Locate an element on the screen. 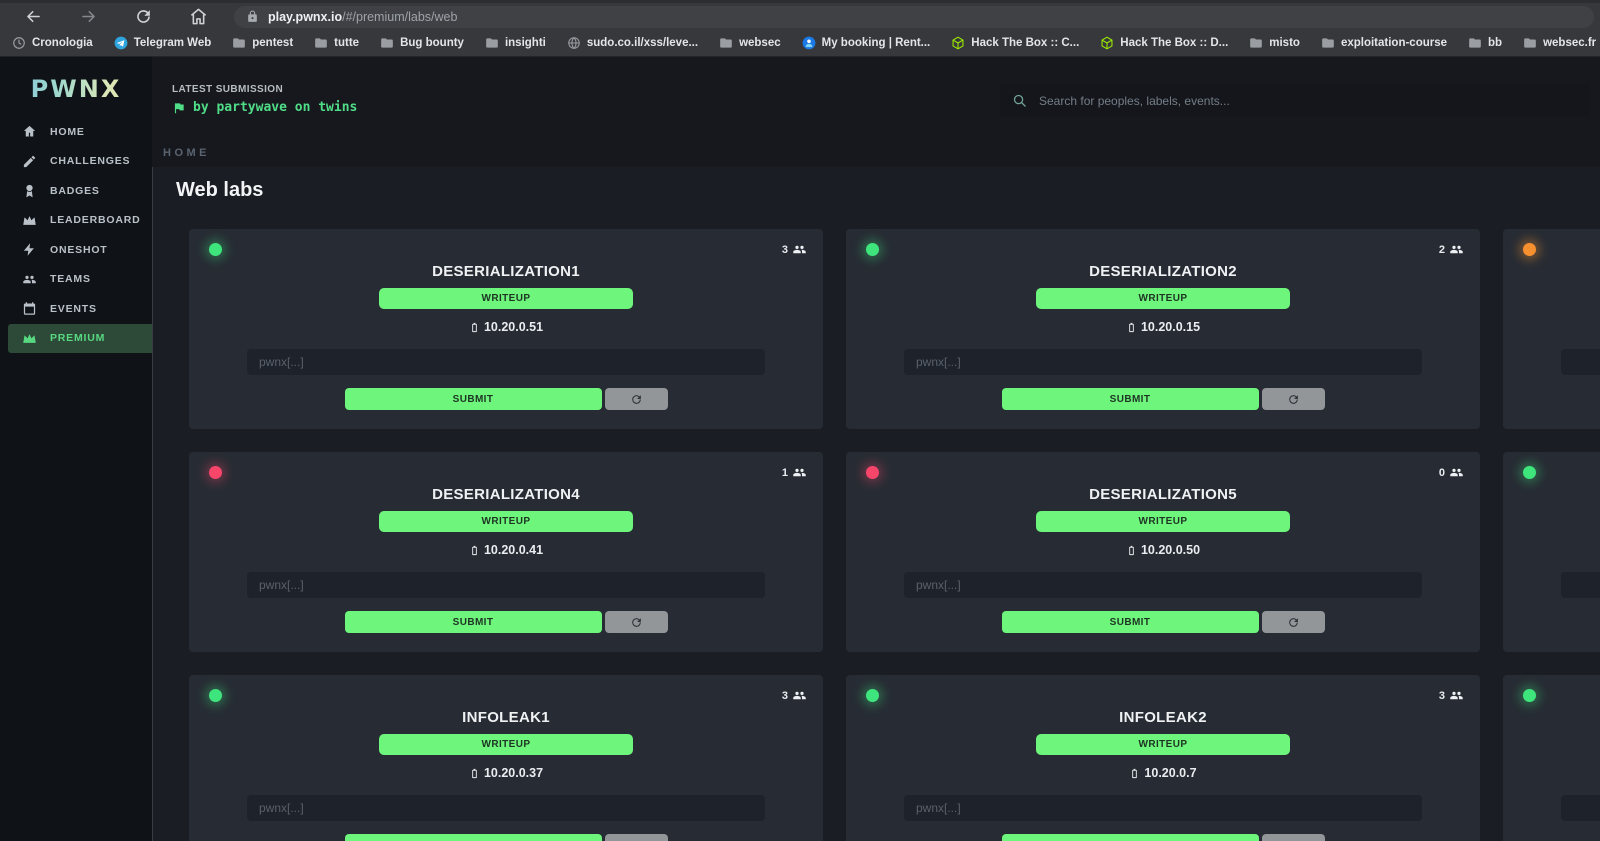 The width and height of the screenshot is (1600, 841). bookmark-item: Bug bounty is located at coordinates (422, 43).